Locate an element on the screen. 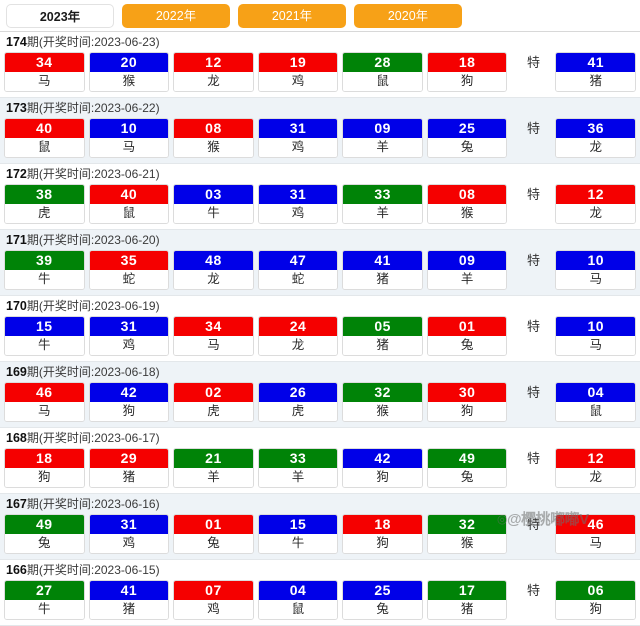  regular-ball: 05 猪 is located at coordinates (382, 336).